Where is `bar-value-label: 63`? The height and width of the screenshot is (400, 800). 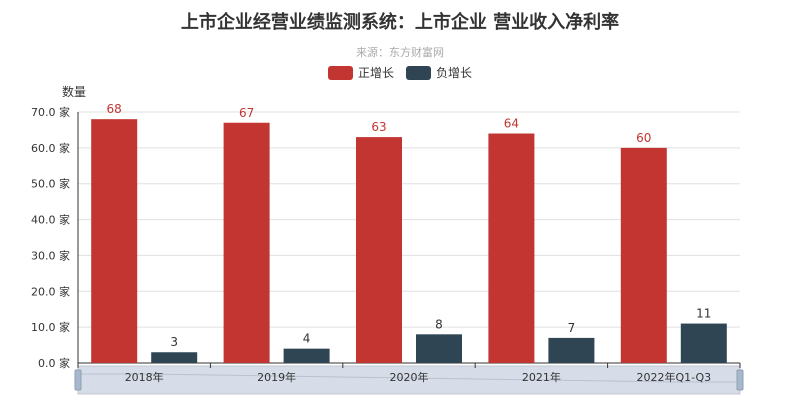 bar-value-label: 63 is located at coordinates (378, 127).